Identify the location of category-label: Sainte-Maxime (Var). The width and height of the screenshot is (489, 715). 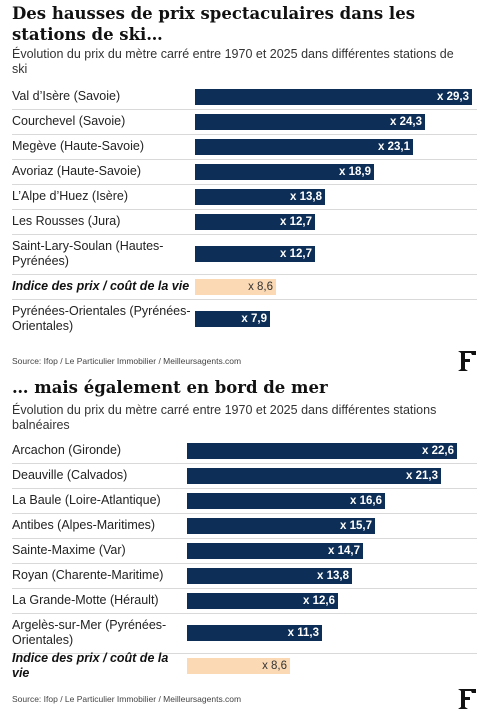
(69, 550).